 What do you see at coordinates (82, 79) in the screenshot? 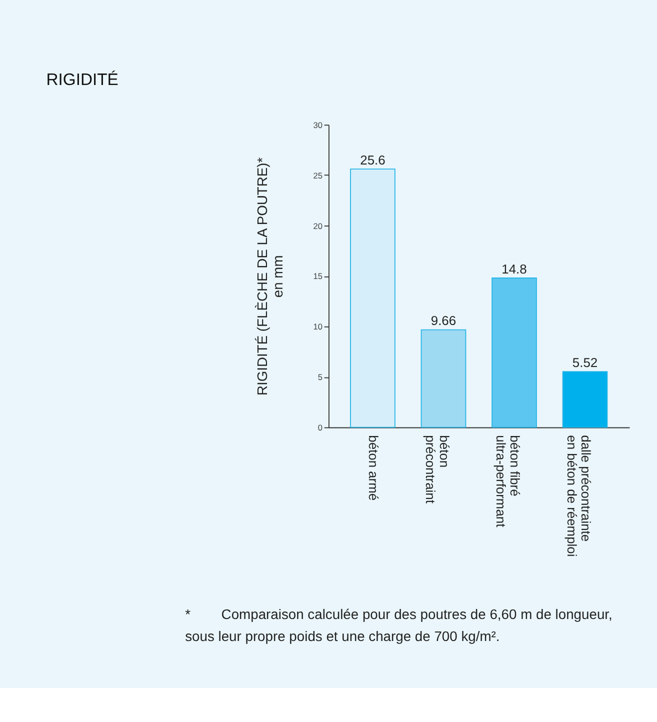
I see `text: RIGIDITÉ` at bounding box center [82, 79].